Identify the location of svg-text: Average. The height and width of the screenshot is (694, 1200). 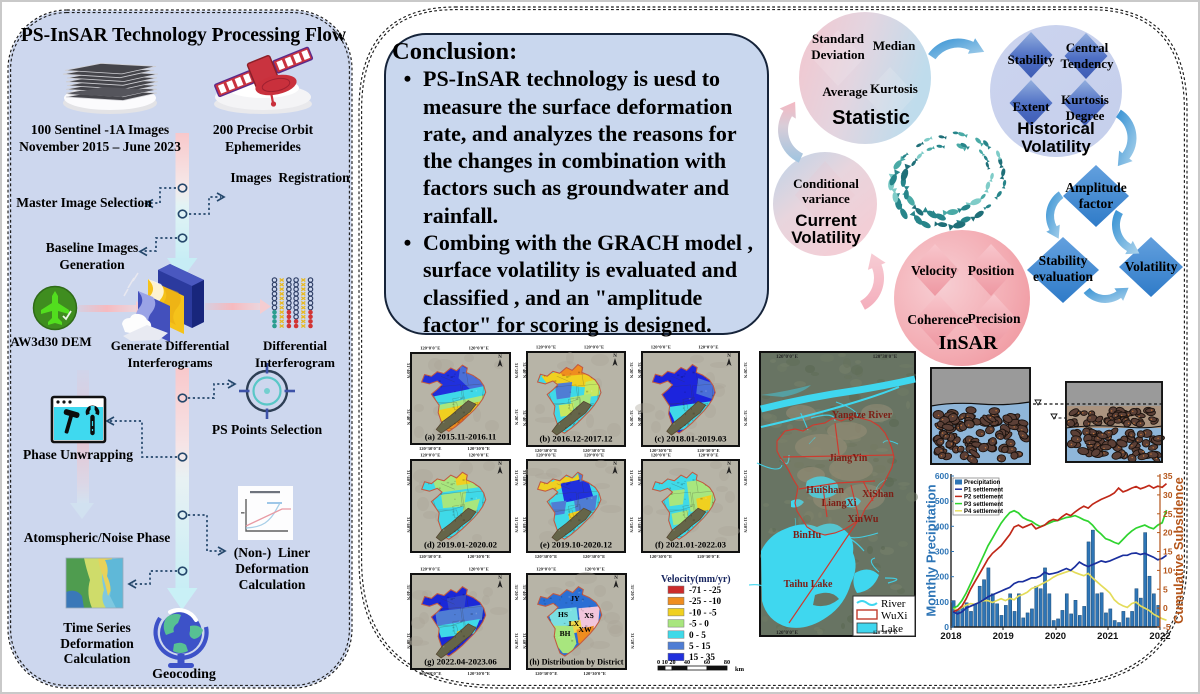
(844, 91).